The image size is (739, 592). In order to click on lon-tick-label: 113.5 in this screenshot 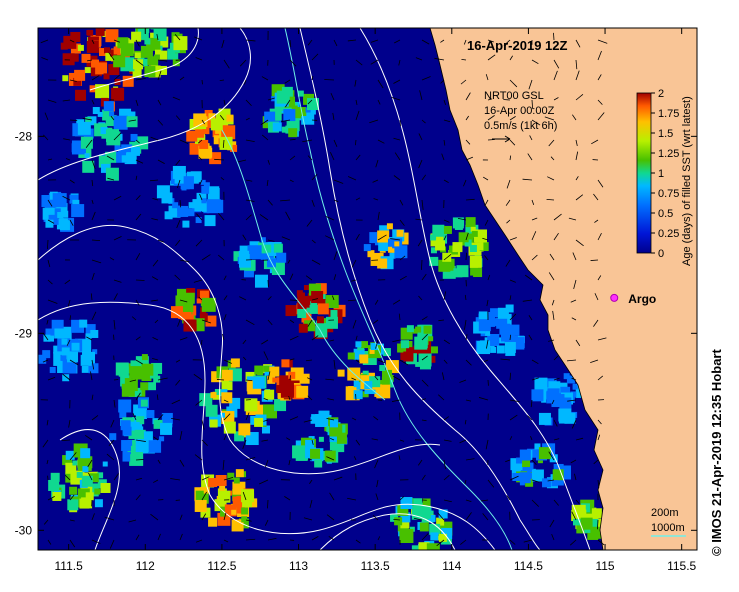, I will do `click(375, 566)`.